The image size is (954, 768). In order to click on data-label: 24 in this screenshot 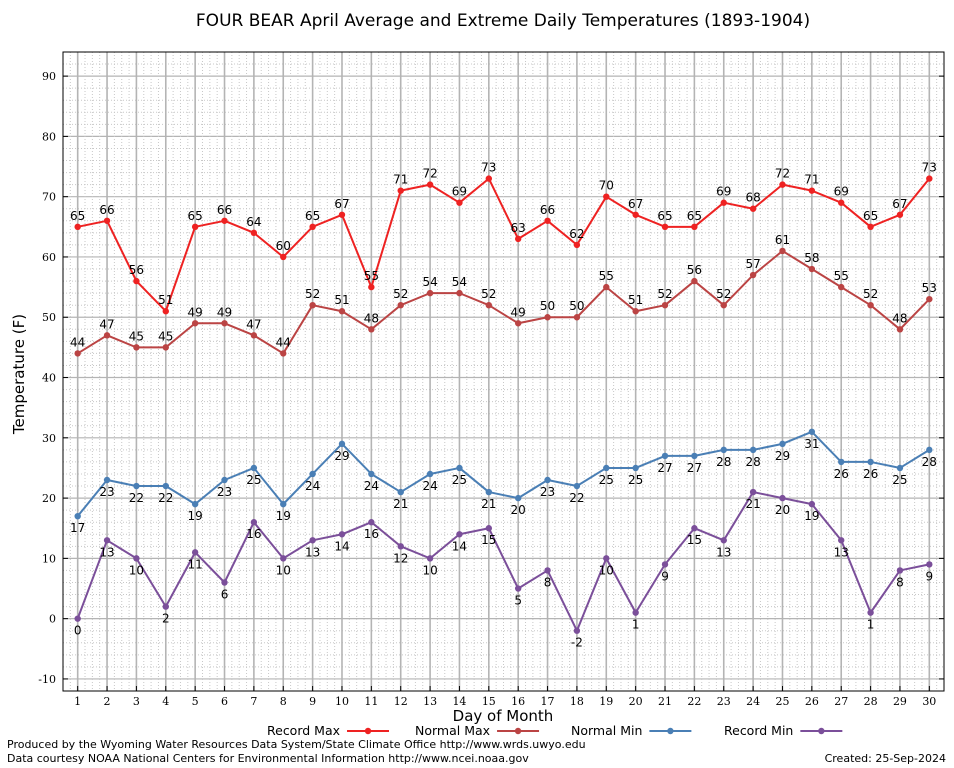, I will do `click(312, 486)`.